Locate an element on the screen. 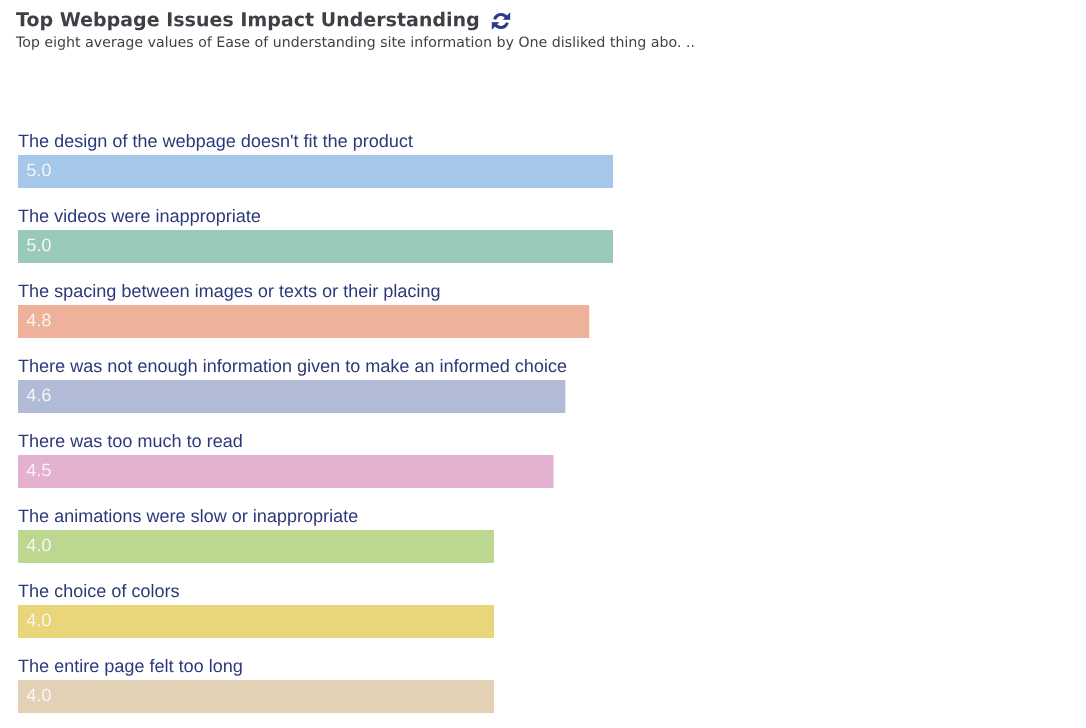 This screenshot has height=728, width=1086. y-tick-label: The choice of colors is located at coordinates (98, 591).